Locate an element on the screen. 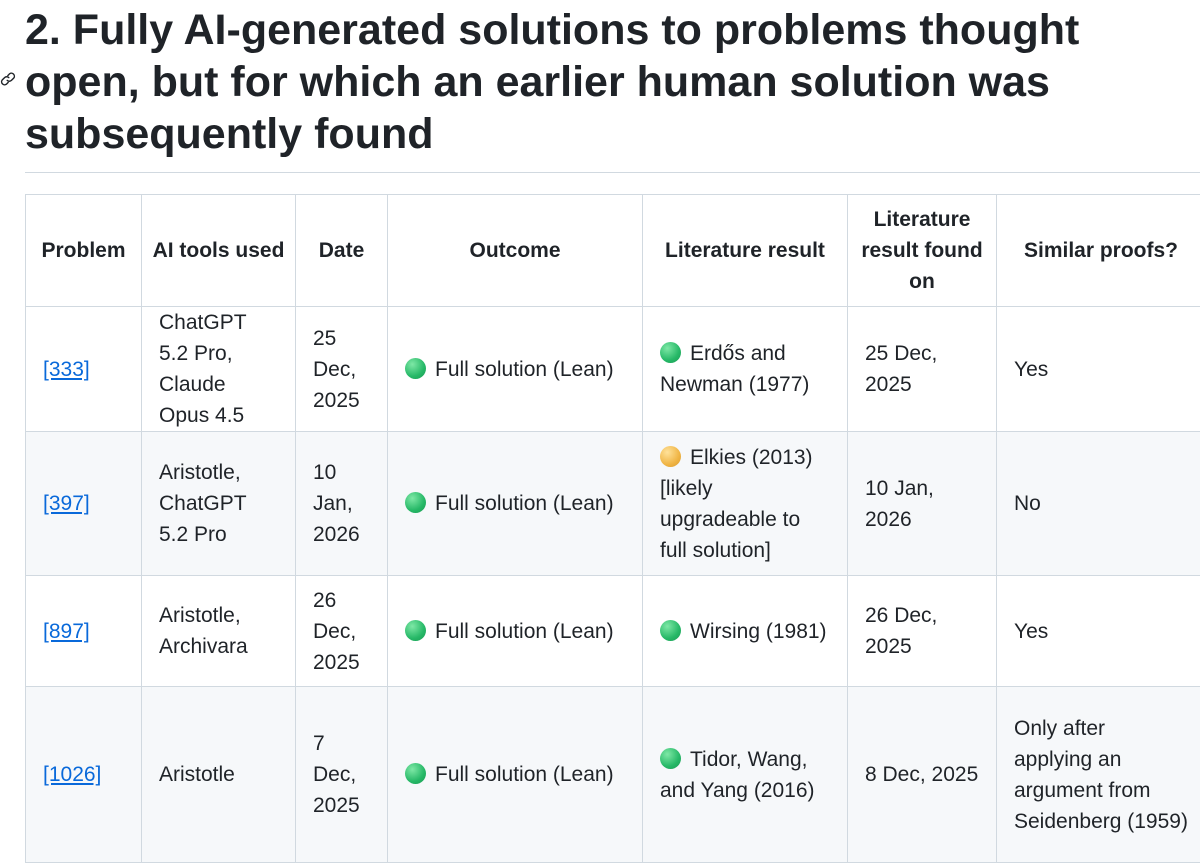  literature-text: Tidor, Wang, and Yang (2016) is located at coordinates (737, 775).